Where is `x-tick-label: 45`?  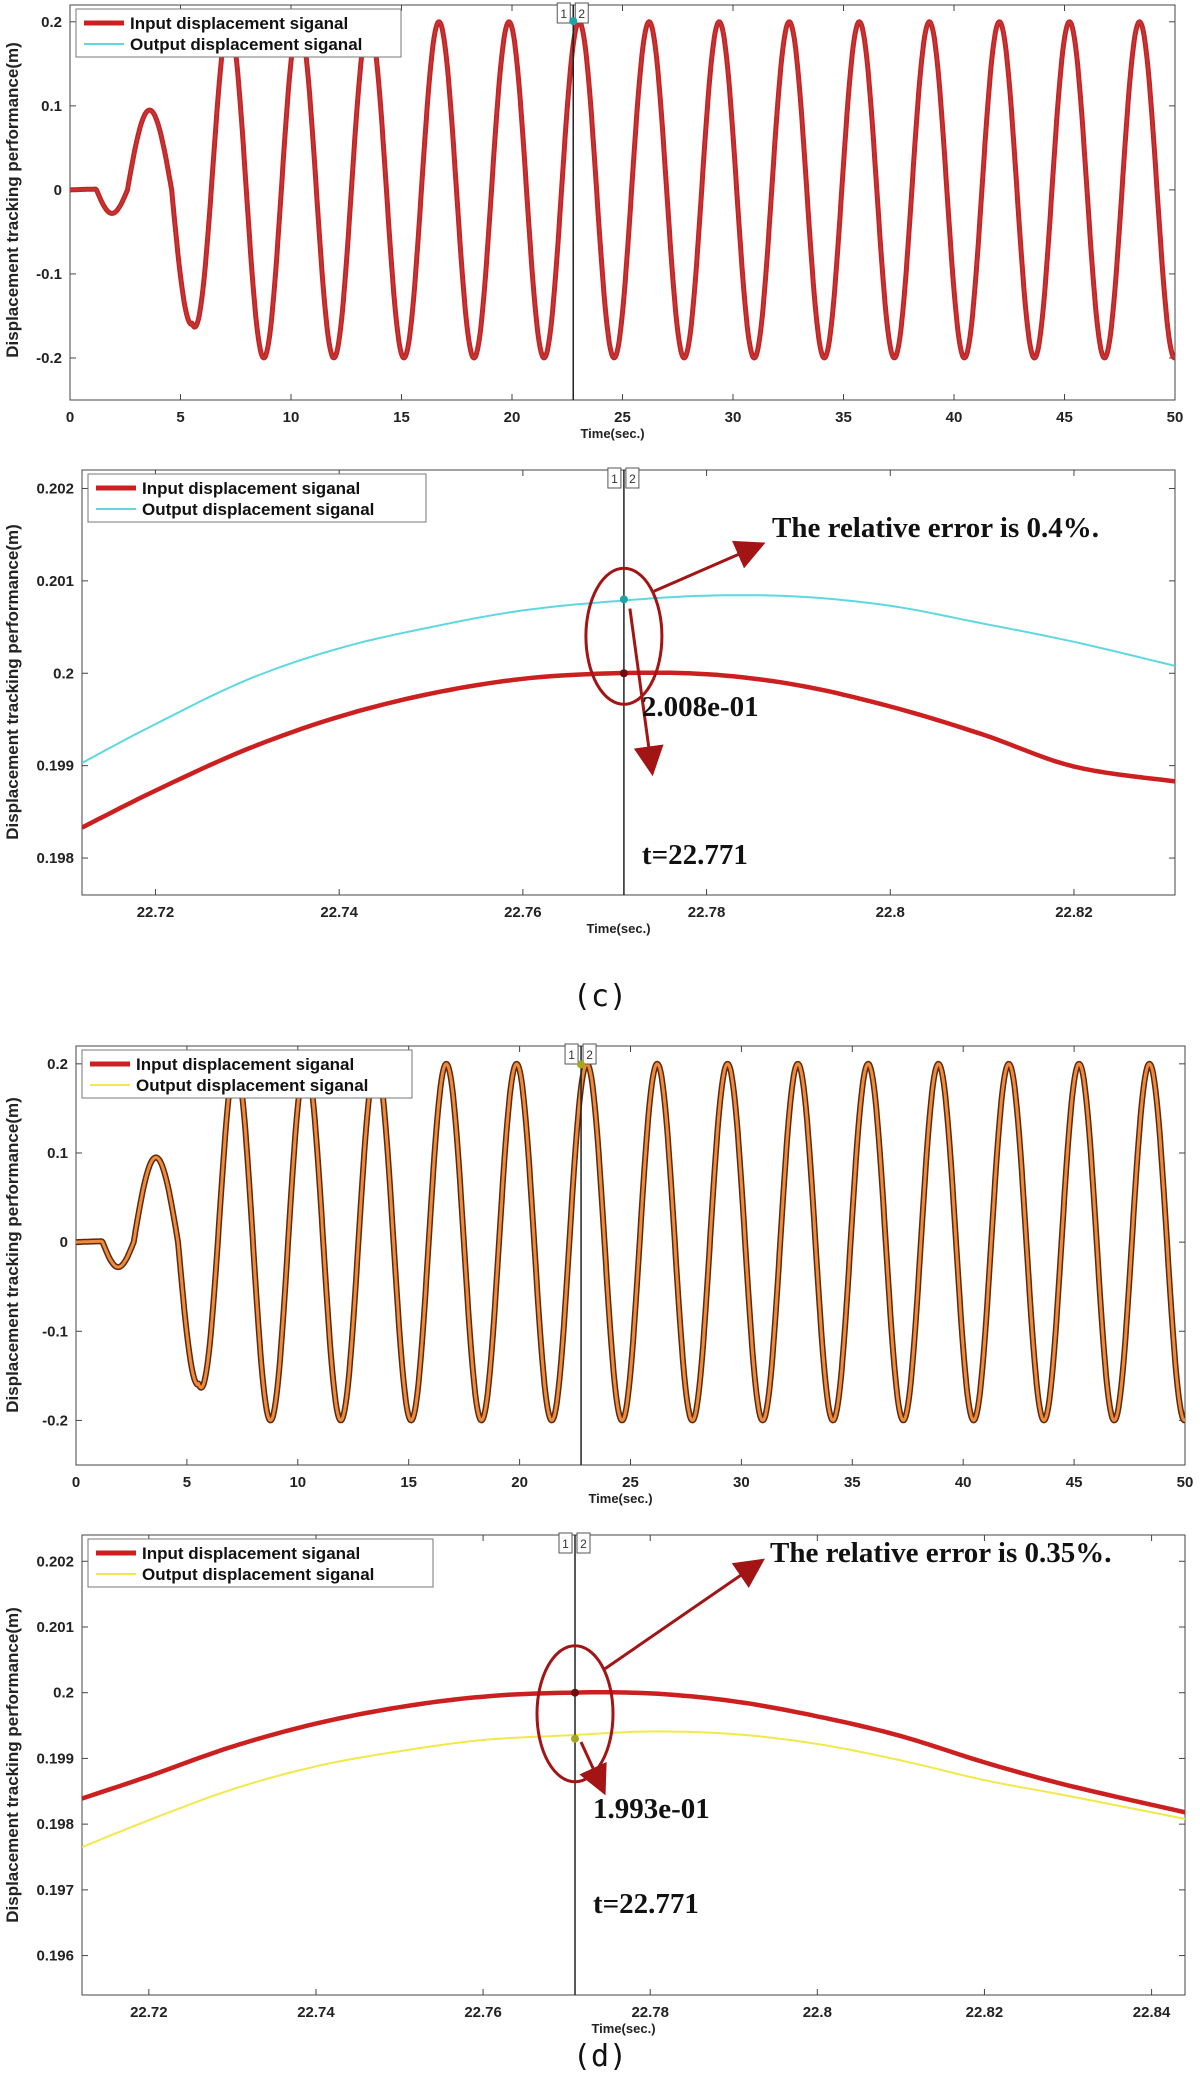
x-tick-label: 45 is located at coordinates (1074, 1482).